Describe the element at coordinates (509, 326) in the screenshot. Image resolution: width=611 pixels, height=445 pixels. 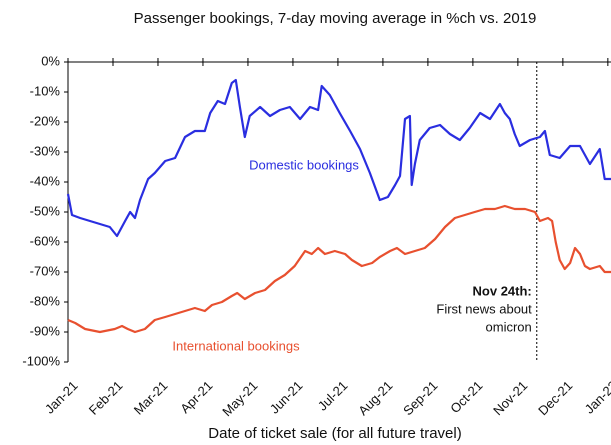
I see `annotation-text: omicron` at that location.